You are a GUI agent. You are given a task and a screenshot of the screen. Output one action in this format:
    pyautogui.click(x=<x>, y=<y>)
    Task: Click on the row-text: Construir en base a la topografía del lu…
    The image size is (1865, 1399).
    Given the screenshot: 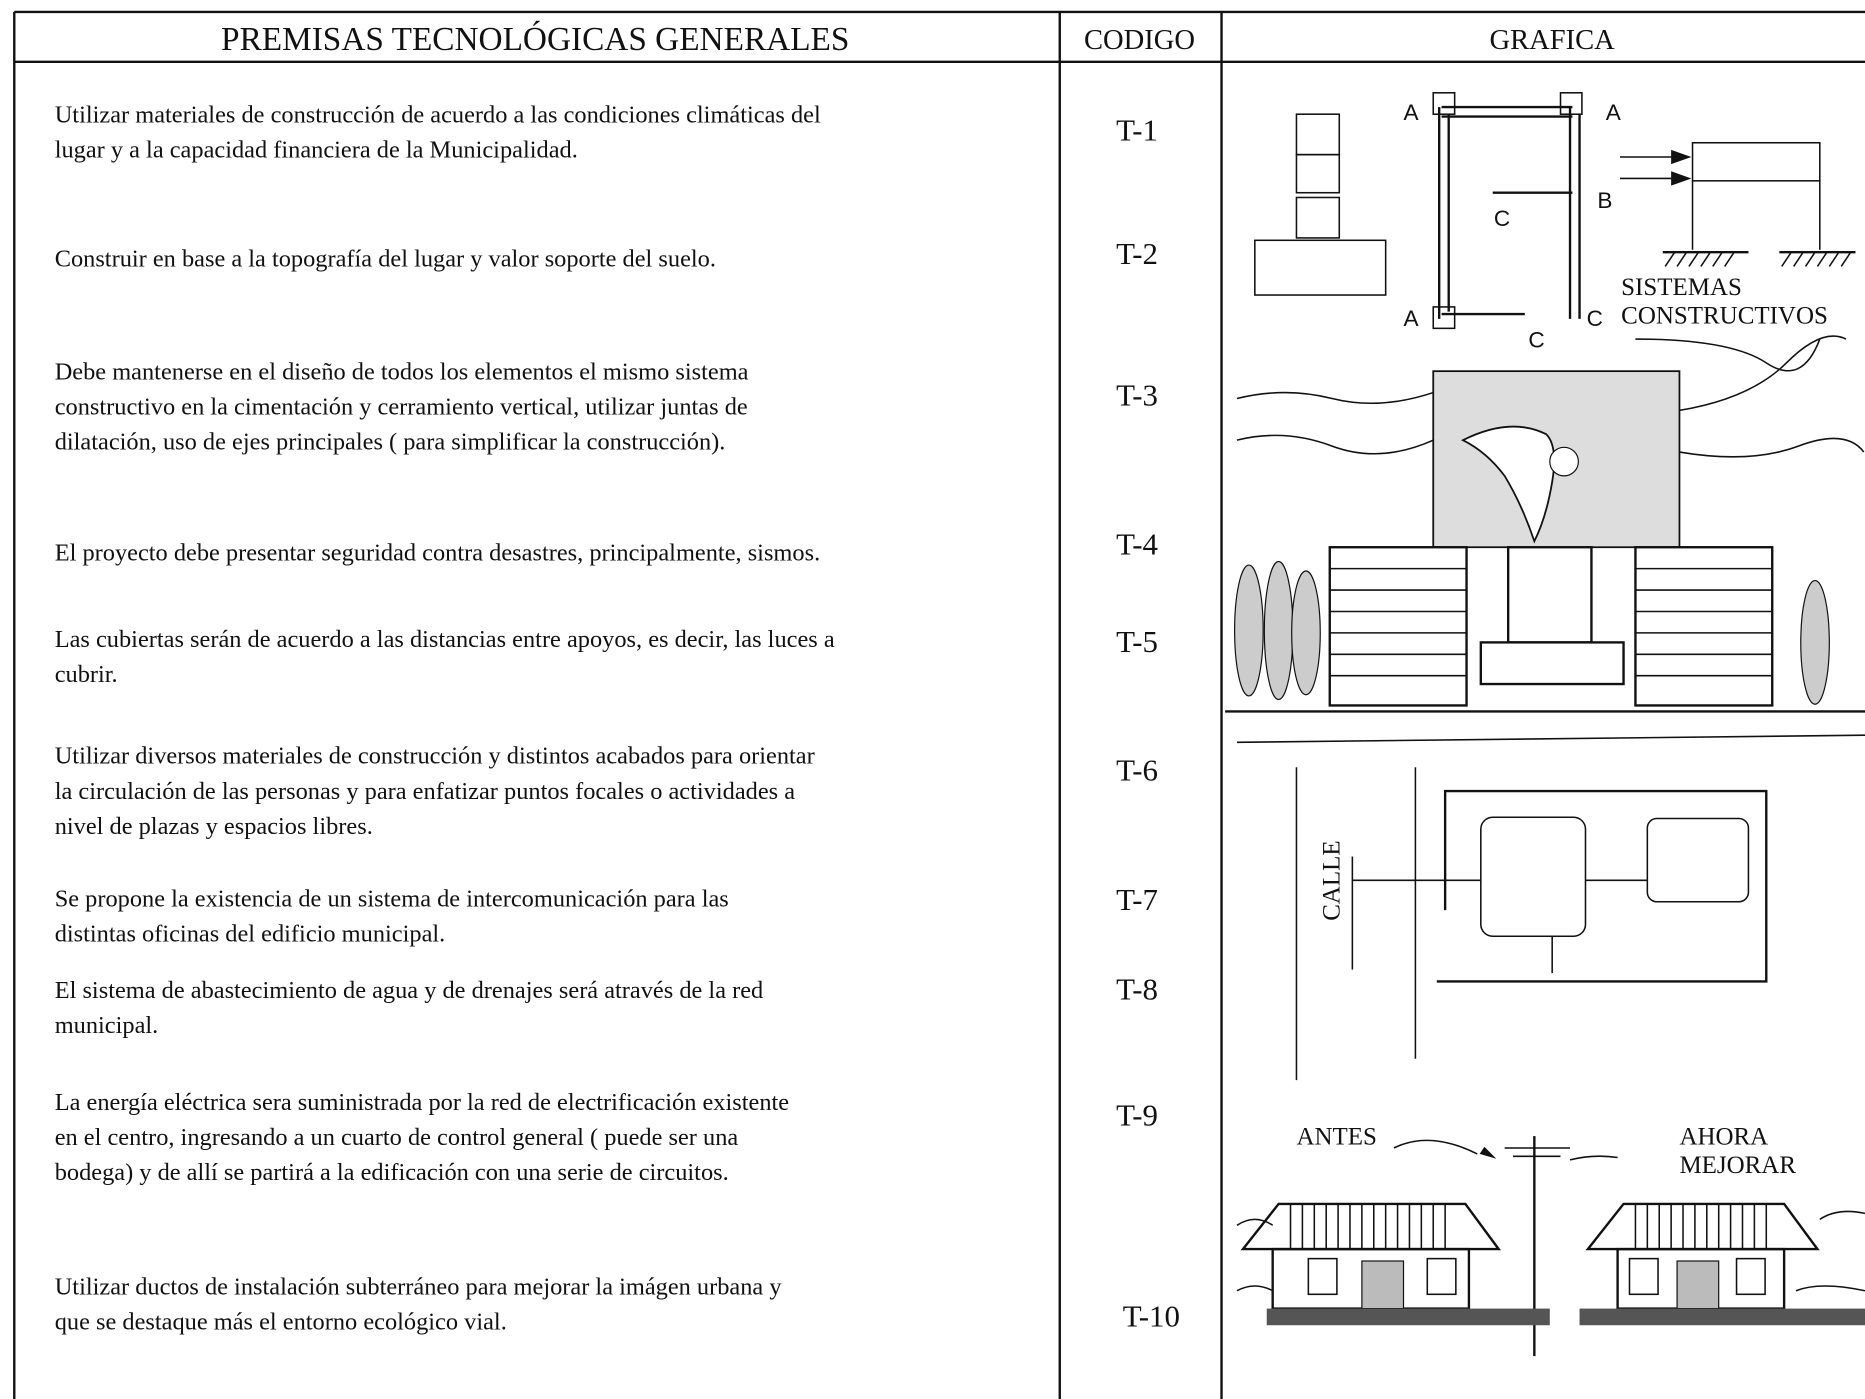 What is the action you would take?
    pyautogui.click(x=385, y=258)
    